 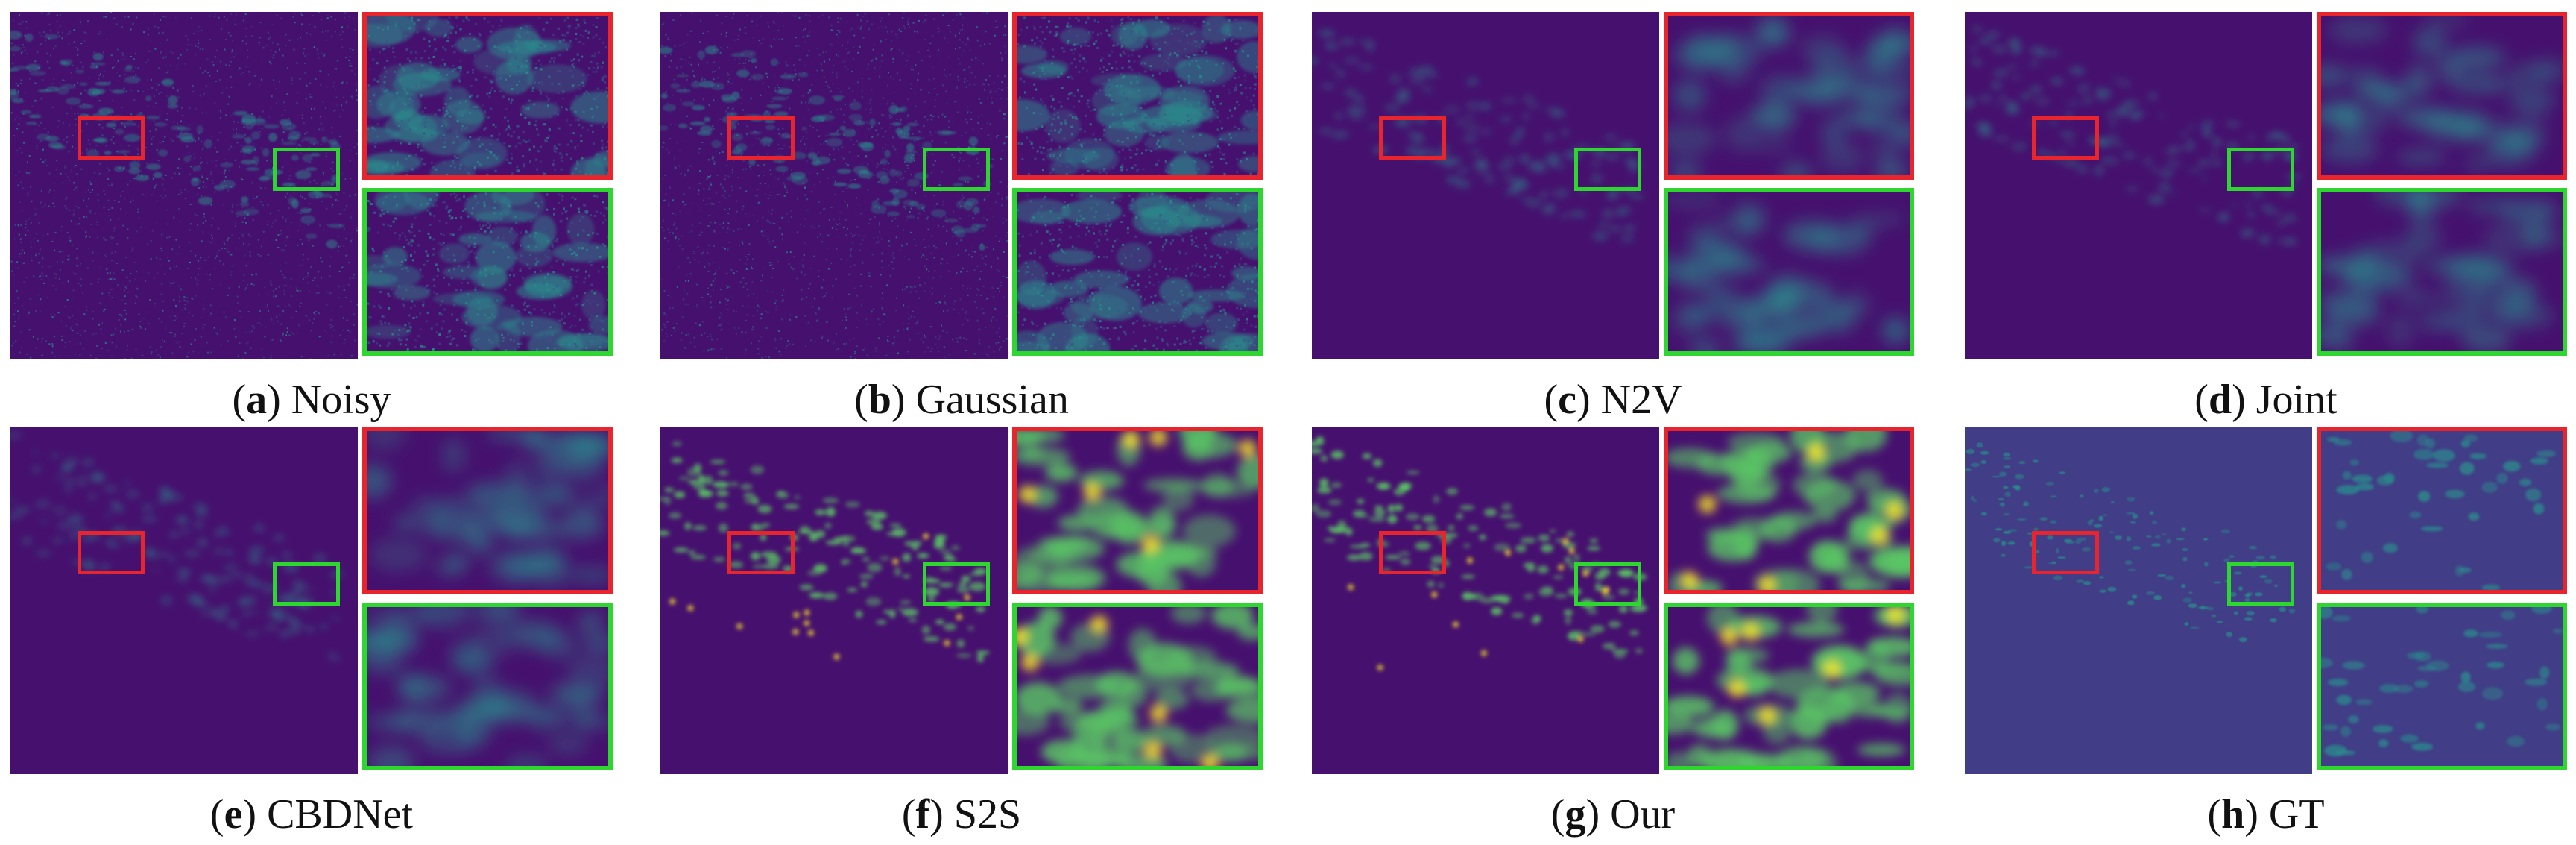 I want to click on caption-label: GT, so click(x=2296, y=815).